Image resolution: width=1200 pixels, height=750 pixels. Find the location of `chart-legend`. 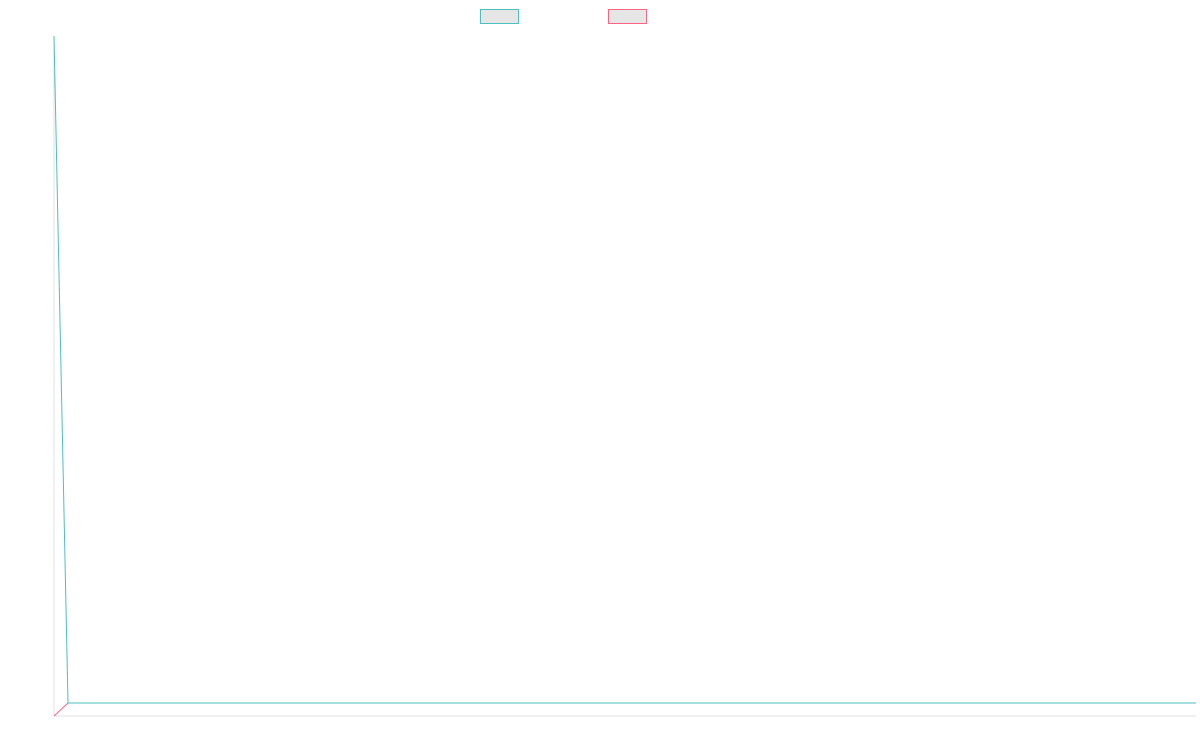

chart-legend is located at coordinates (566, 16).